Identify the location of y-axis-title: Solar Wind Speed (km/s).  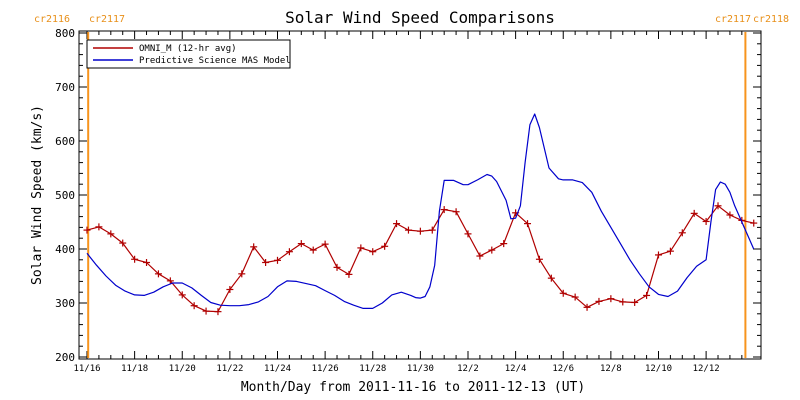
(37, 195).